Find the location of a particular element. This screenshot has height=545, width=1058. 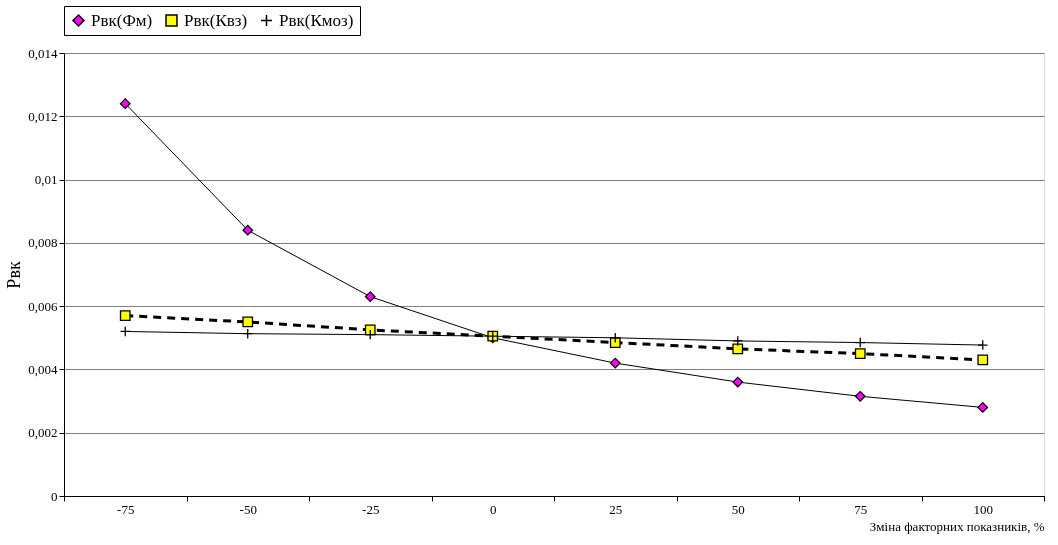

y-tick-label: 0,01 is located at coordinates (46, 180).